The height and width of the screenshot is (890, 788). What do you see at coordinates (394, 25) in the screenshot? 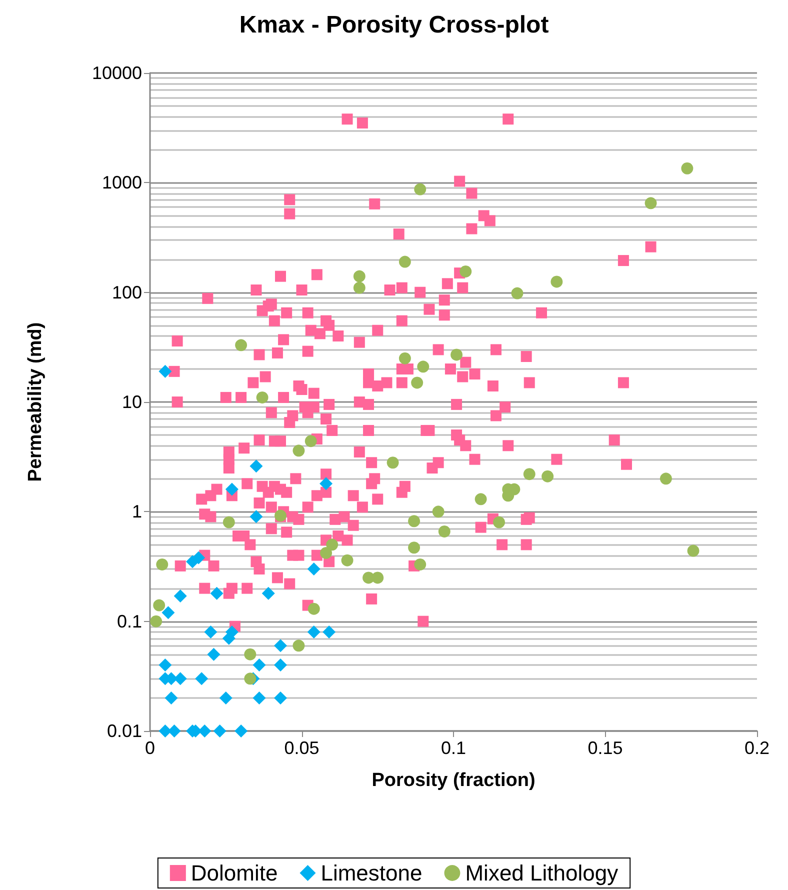
I see `chart-title: Kmax - Porosity Cross-plot` at bounding box center [394, 25].